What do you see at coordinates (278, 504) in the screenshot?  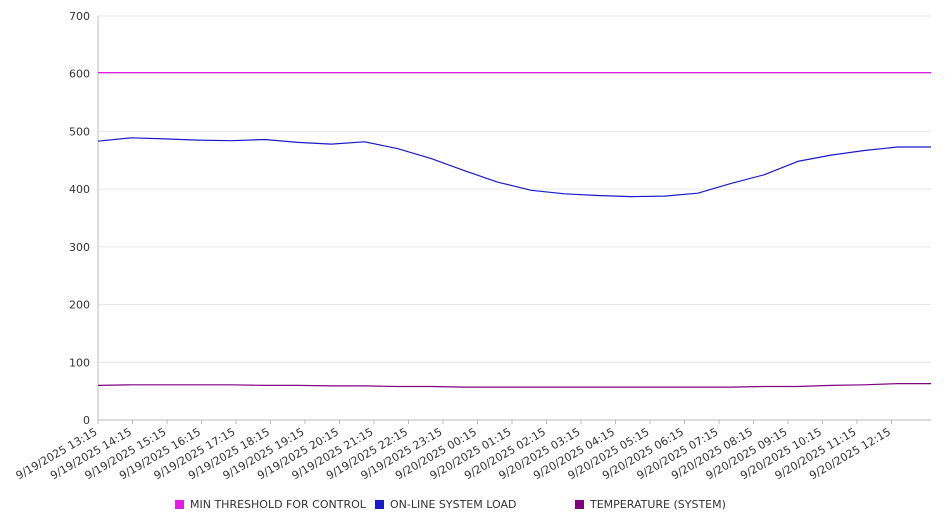 I see `legend-label-min-threshold: MIN THRESHOLD FOR CONTROL` at bounding box center [278, 504].